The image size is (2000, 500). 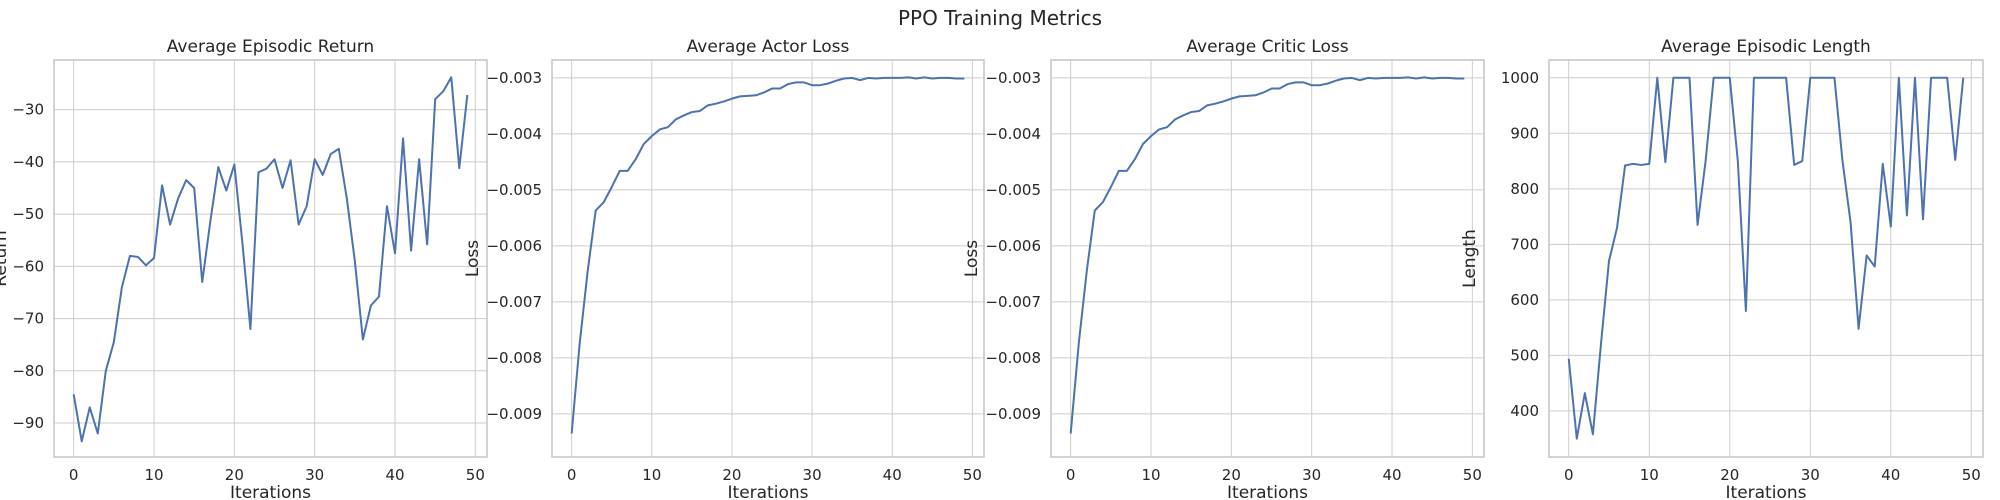 I want to click on y-tick-label: 800, so click(x=1524, y=189).